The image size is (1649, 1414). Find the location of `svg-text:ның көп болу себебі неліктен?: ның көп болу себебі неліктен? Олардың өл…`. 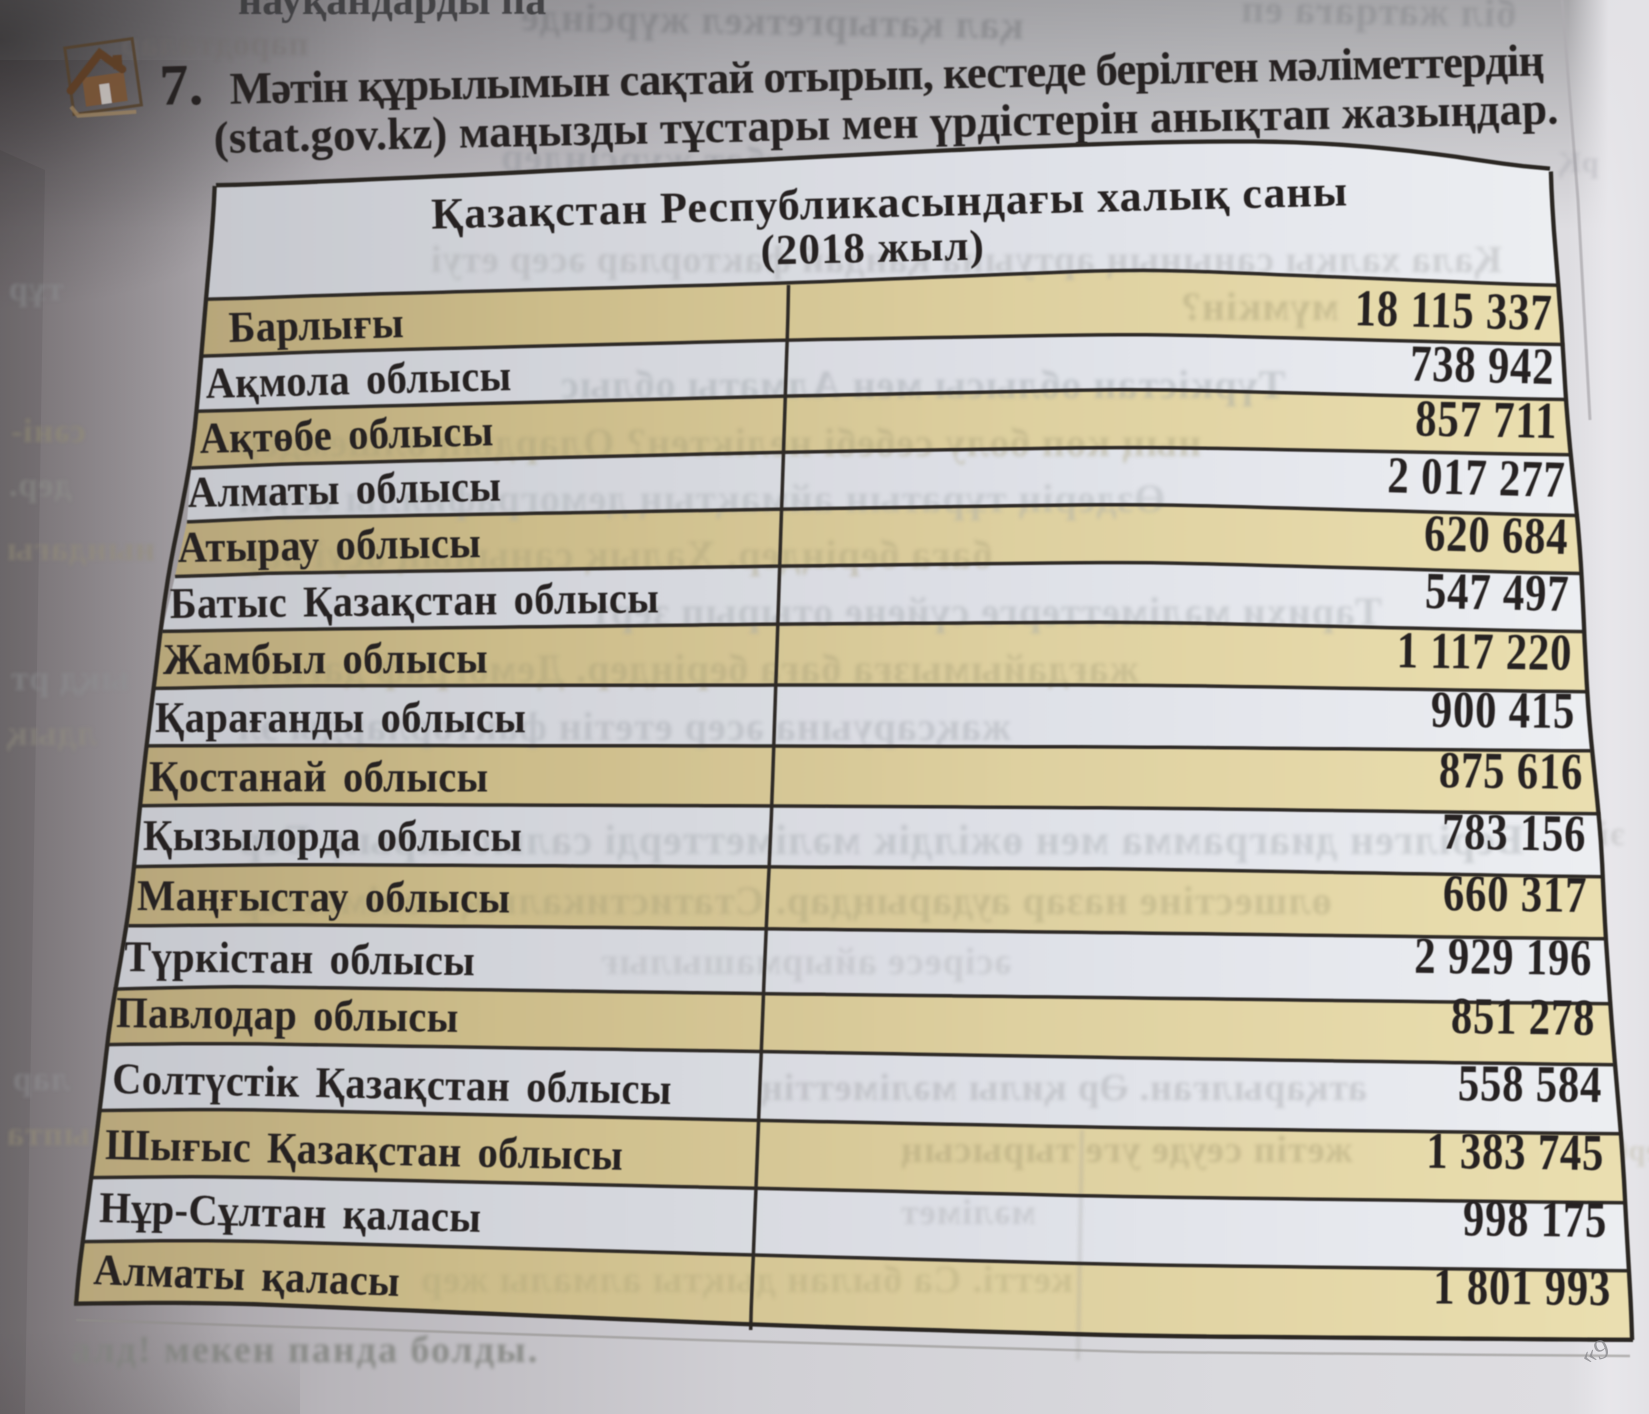

svg-text:ның көп болу себебі неліктен?: ның көп болу себебі неліктен? Олардың өл… is located at coordinates (719, 442).